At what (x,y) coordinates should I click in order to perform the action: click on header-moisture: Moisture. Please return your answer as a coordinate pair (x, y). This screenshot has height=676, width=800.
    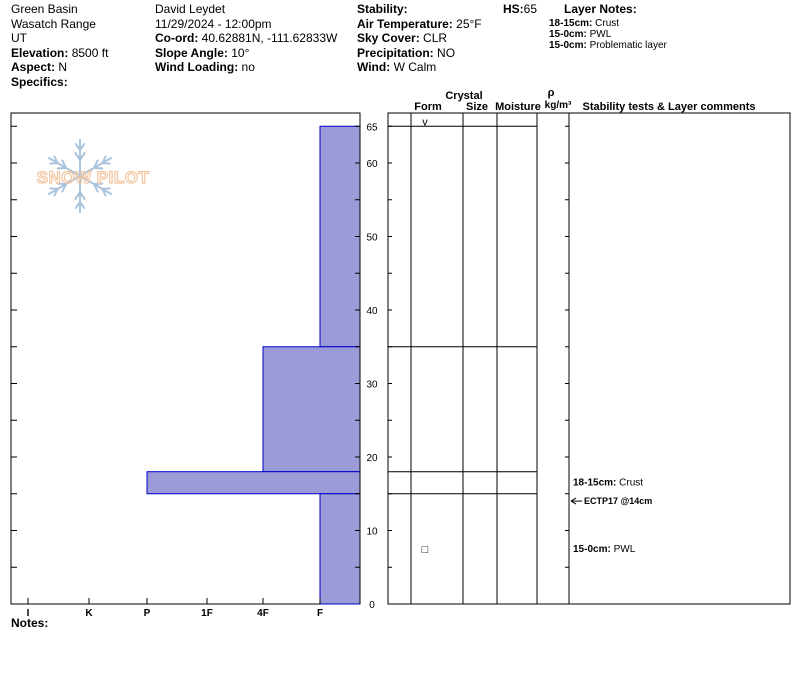
    Looking at the image, I should click on (518, 107).